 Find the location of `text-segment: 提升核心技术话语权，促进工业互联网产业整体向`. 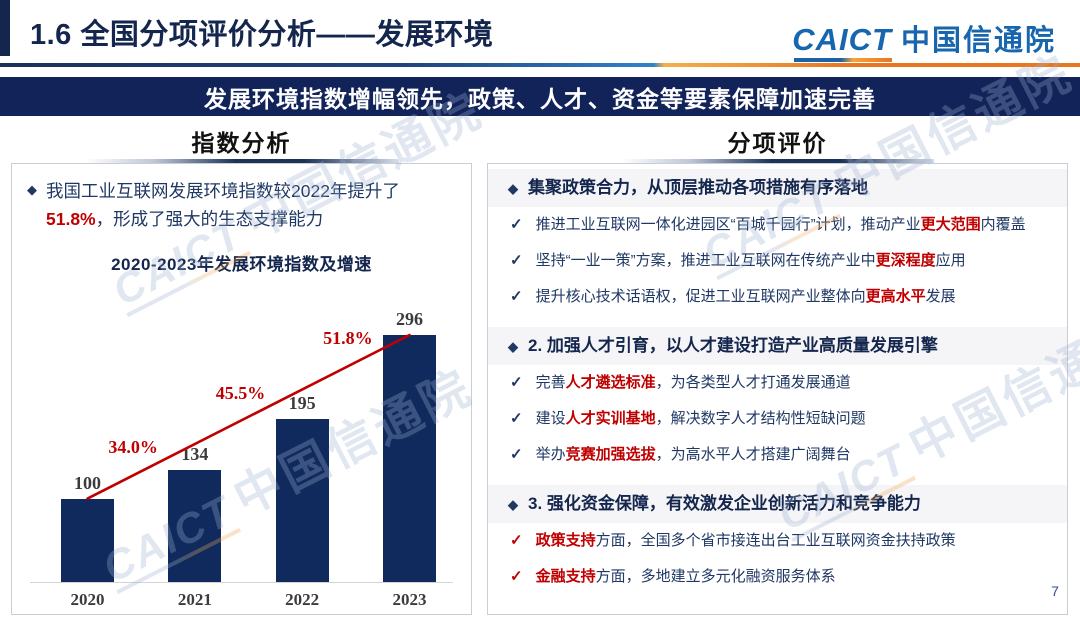

text-segment: 提升核心技术话语权，促进工业互联网产业整体向 is located at coordinates (700, 296).